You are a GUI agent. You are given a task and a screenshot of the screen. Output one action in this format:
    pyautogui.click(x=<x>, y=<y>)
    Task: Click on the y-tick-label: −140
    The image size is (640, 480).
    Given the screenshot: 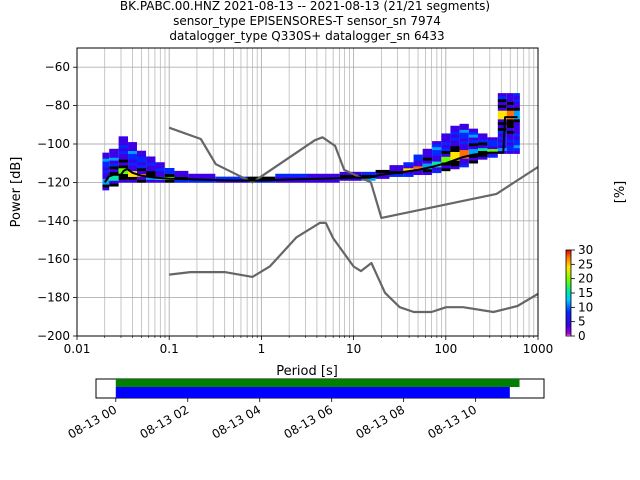 What is the action you would take?
    pyautogui.click(x=53, y=221)
    